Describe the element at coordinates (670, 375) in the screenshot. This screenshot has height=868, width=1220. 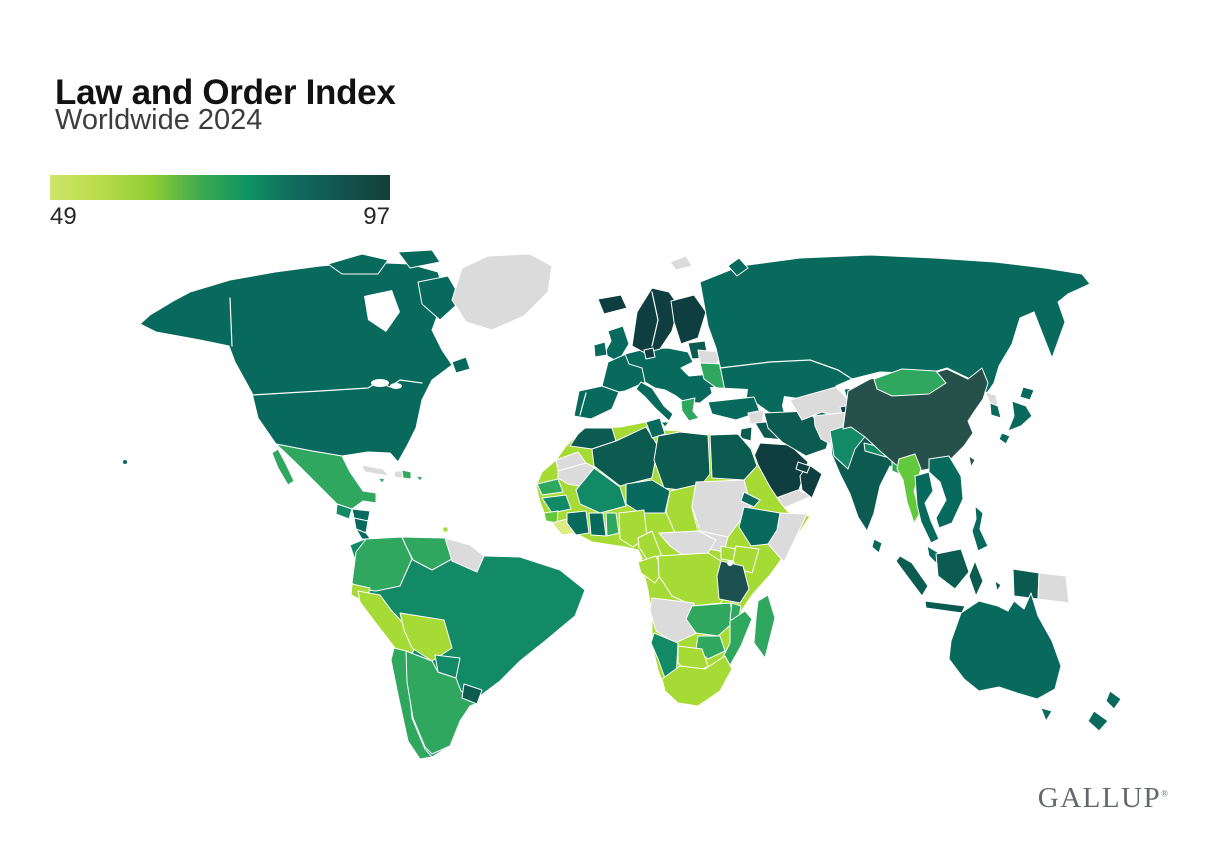
I see `region-central-europe` at that location.